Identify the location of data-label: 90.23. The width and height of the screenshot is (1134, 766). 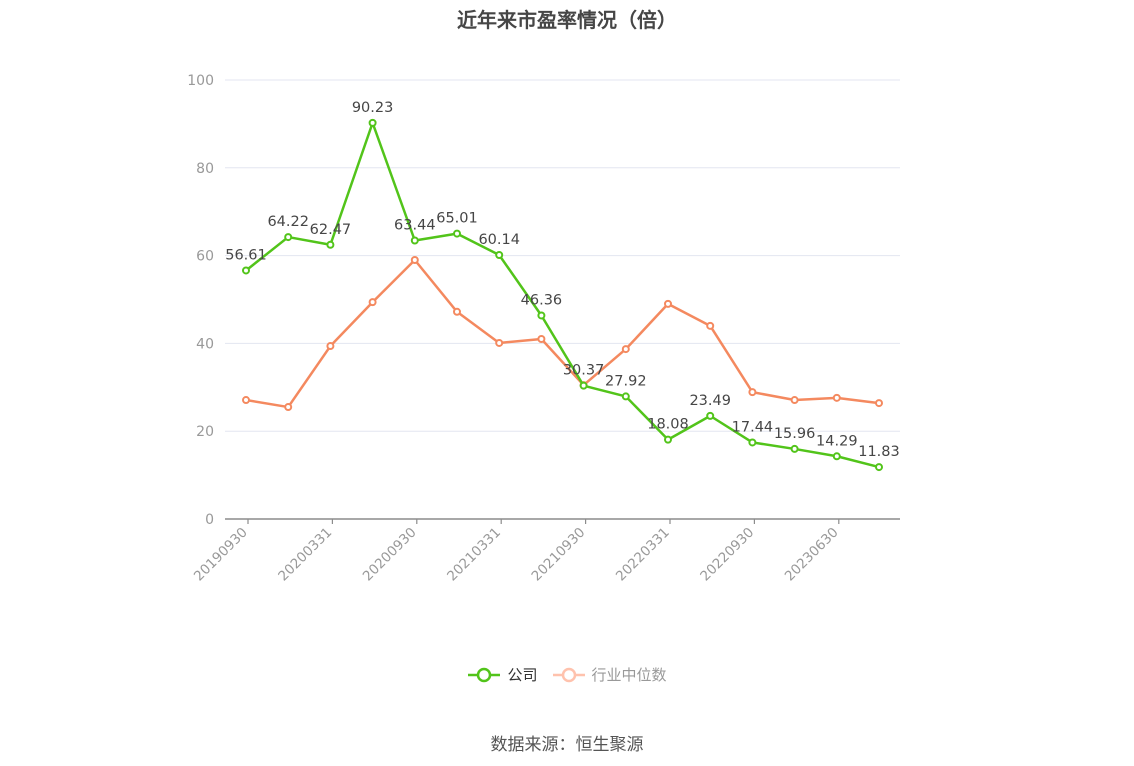
(373, 108).